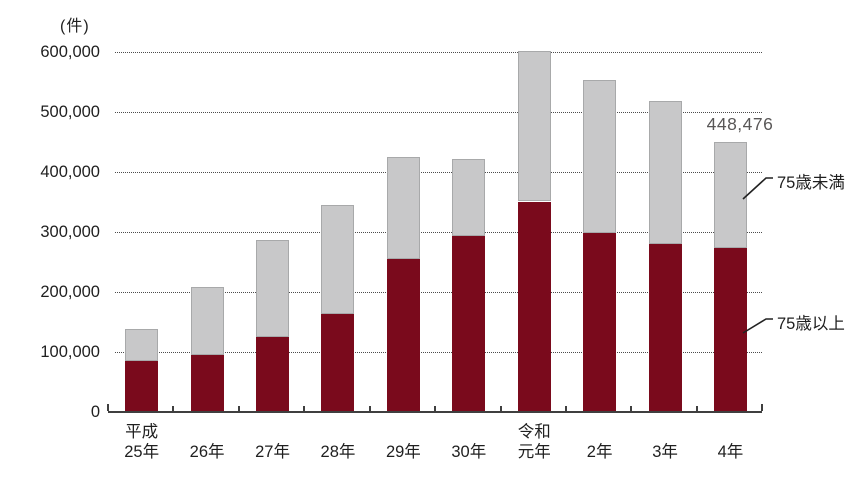 This screenshot has width=850, height=480. What do you see at coordinates (95, 411) in the screenshot?
I see `y-tick-label: 0` at bounding box center [95, 411].